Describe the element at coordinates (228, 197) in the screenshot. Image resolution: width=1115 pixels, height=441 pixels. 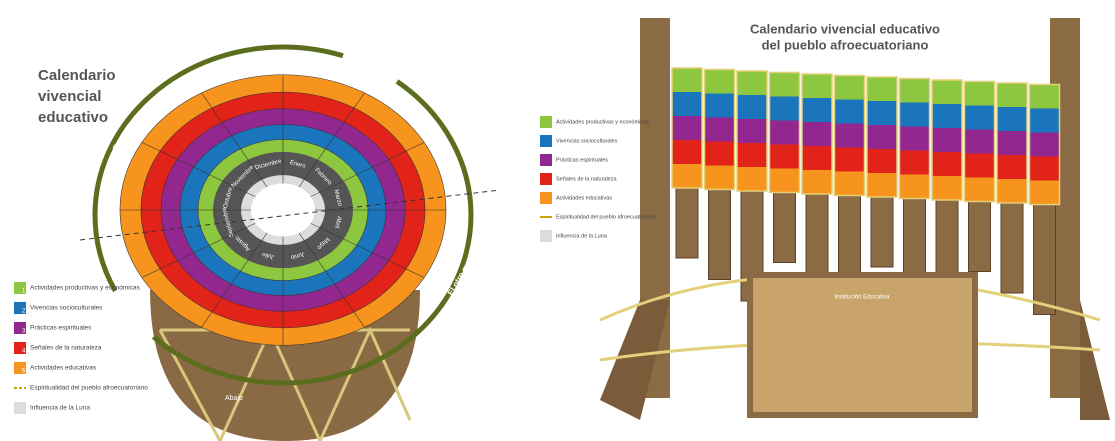
I see `month-label: Octubre` at that location.